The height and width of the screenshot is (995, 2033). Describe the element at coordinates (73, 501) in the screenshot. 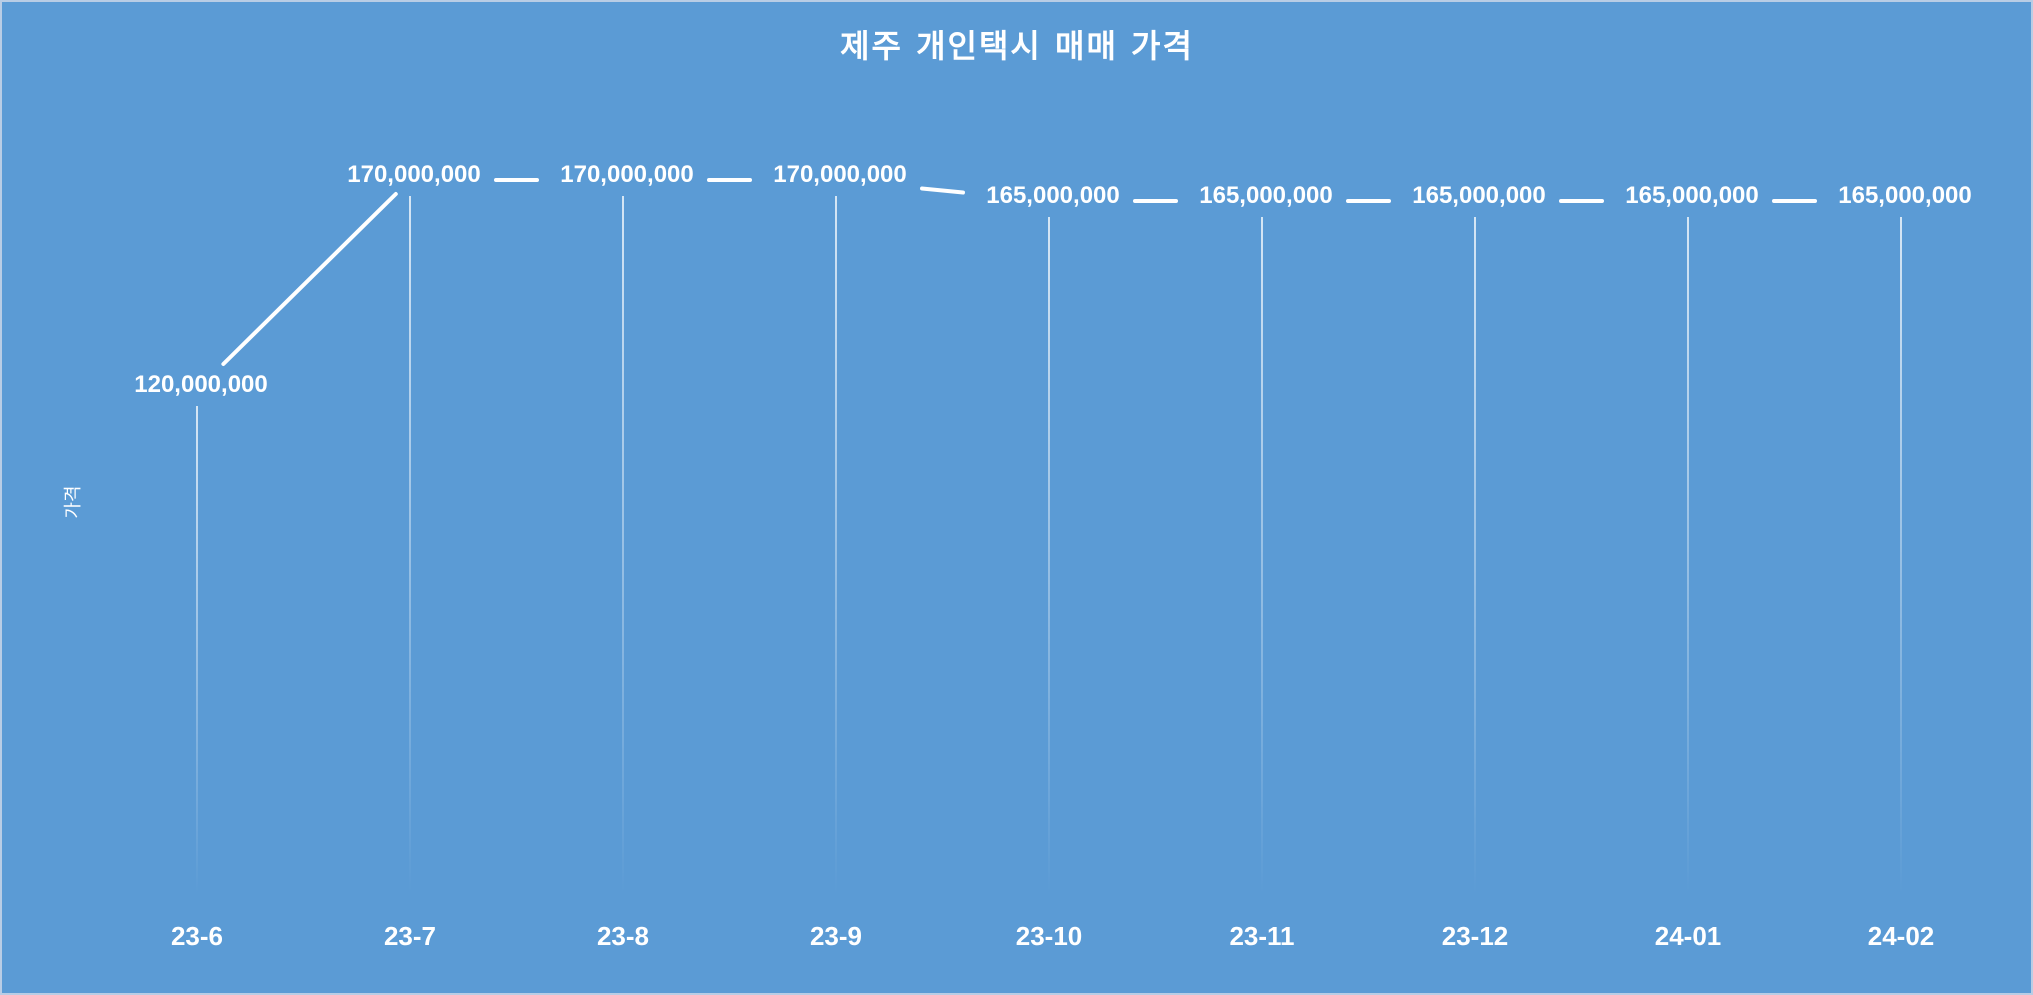

I see `y-axis-label: 가격` at that location.